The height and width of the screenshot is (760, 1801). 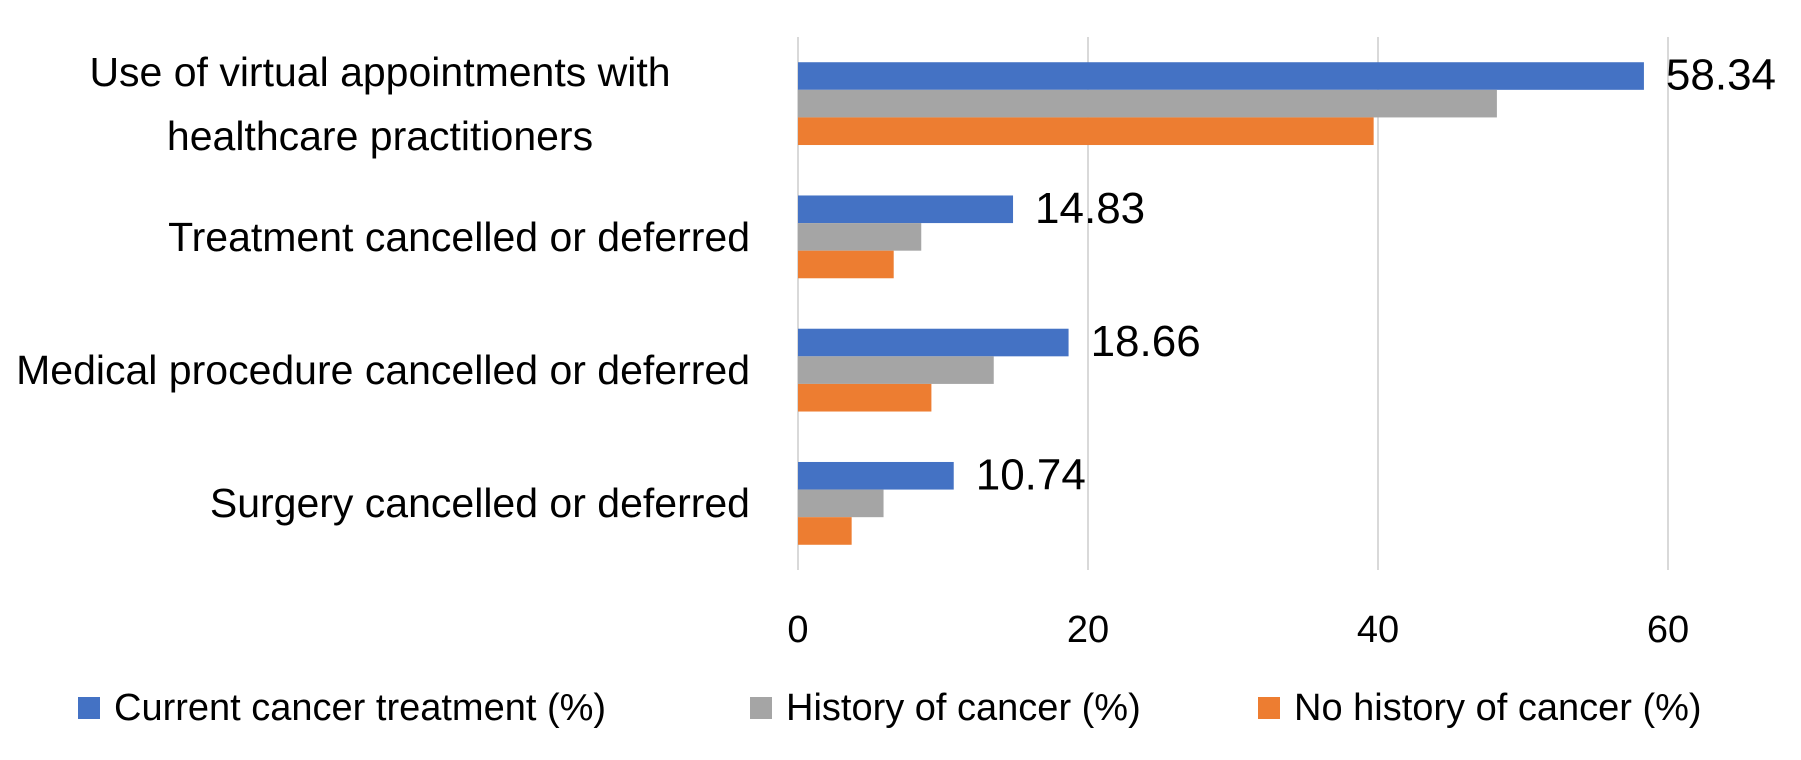 What do you see at coordinates (360, 708) in the screenshot?
I see `legend-label: Current cancer treatment (%)` at bounding box center [360, 708].